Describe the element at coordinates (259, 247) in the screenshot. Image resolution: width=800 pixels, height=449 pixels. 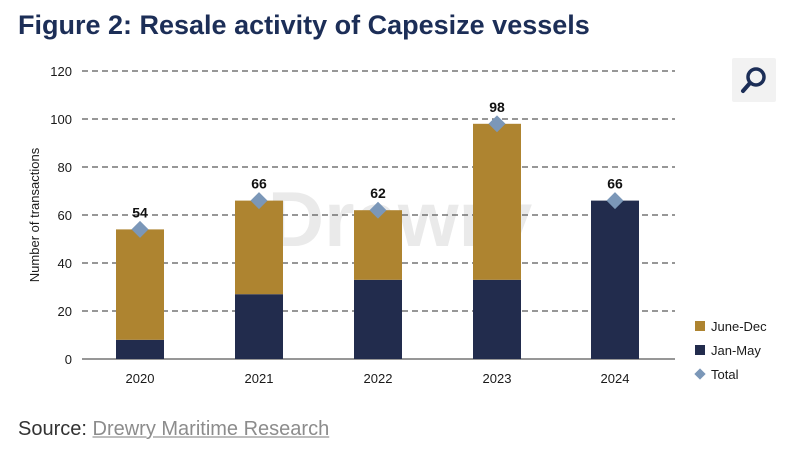
I see `bar-june-dec-2021` at that location.